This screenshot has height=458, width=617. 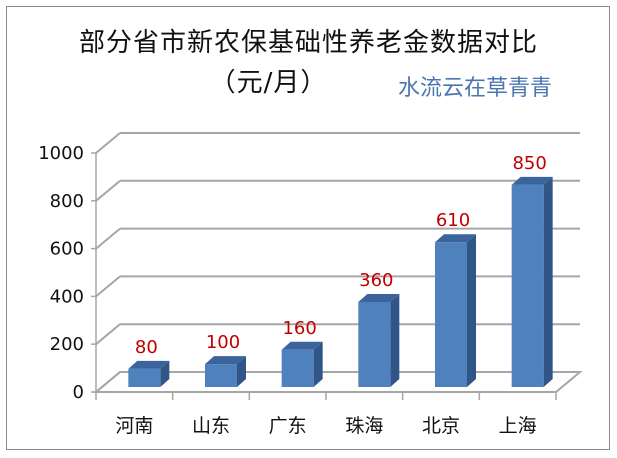 What do you see at coordinates (288, 426) in the screenshot?
I see `x-category-label: 广东` at bounding box center [288, 426].